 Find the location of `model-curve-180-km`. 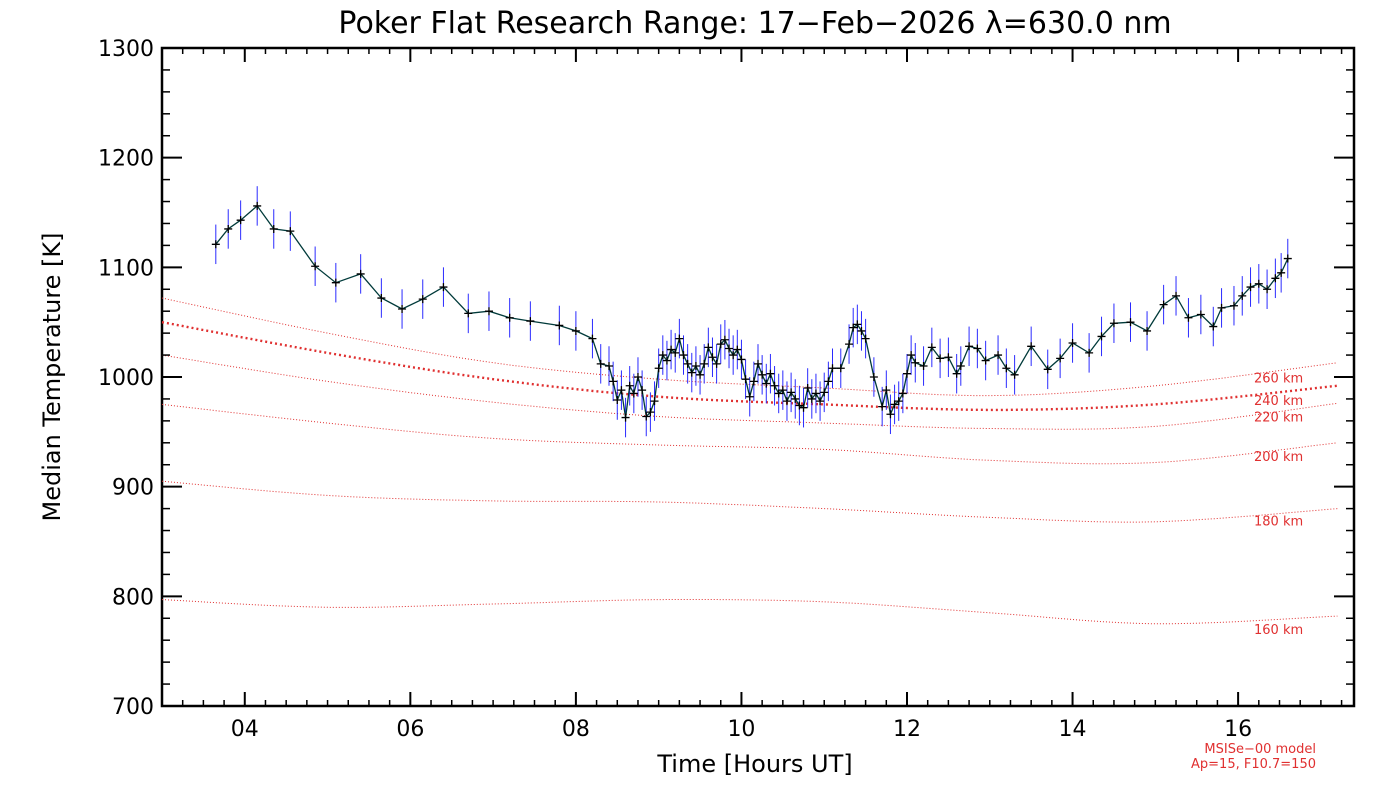

model-curve-180-km is located at coordinates (749, 501).